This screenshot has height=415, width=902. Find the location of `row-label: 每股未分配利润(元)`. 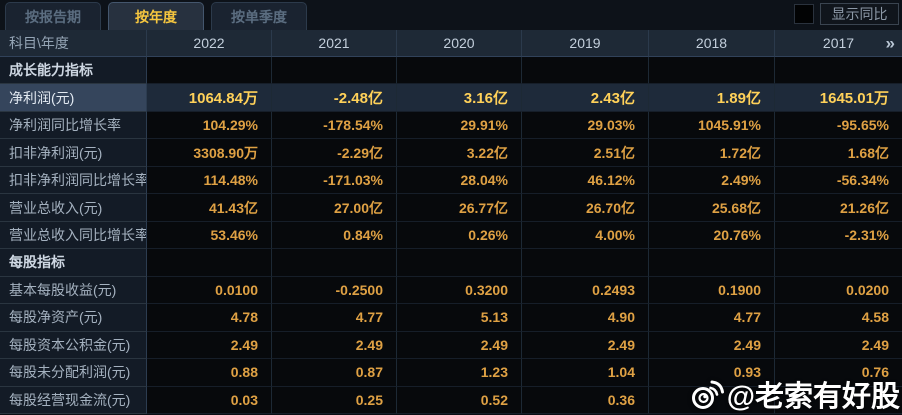

row-label: 每股未分配利润(元) is located at coordinates (73, 373).